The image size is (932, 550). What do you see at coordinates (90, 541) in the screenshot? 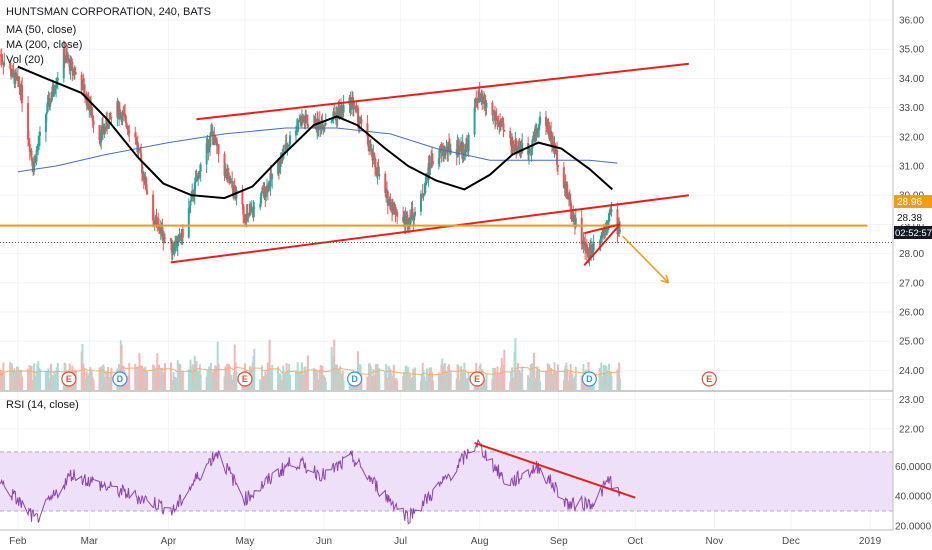
I see `time-tick-label: Mar` at bounding box center [90, 541].